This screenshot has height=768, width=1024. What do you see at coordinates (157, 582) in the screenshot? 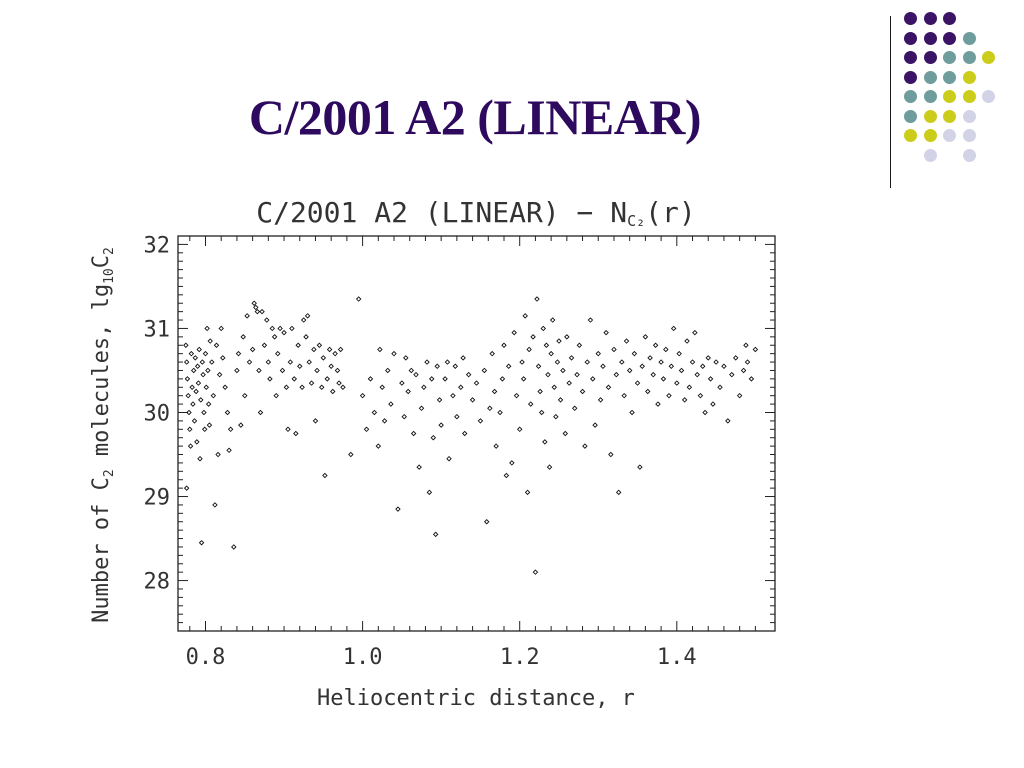
I see `y-tick-label: 28` at bounding box center [157, 582].